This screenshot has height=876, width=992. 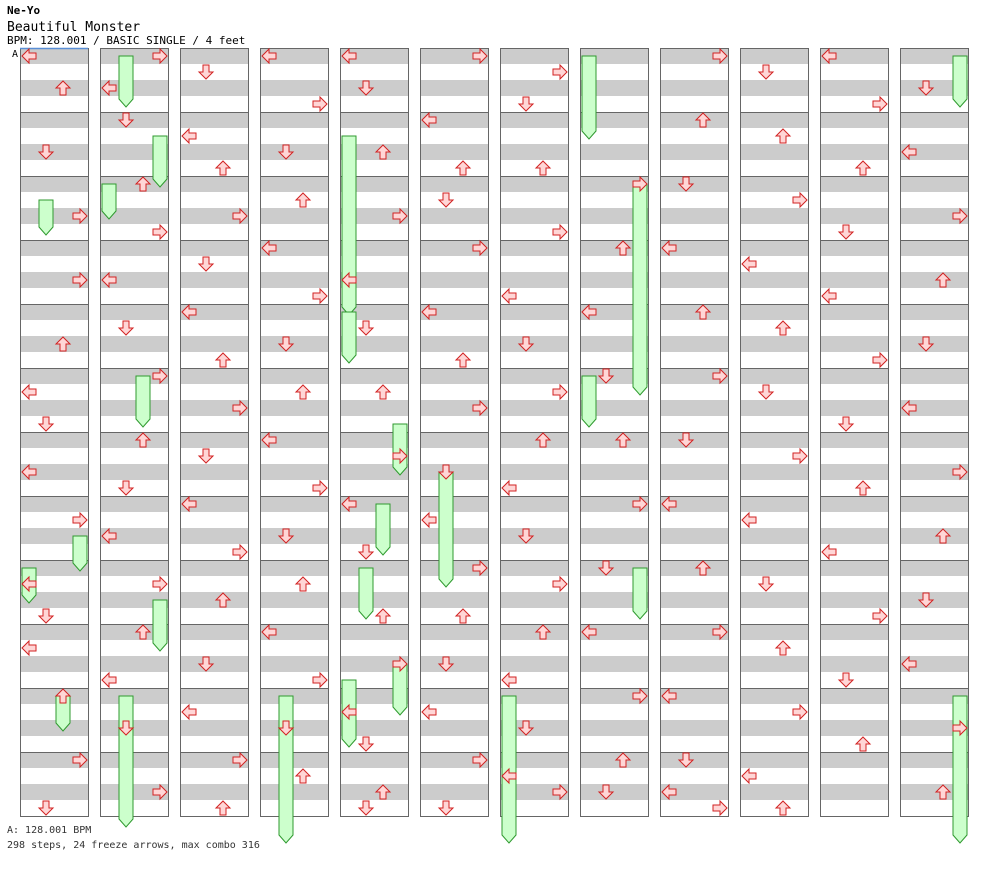 What do you see at coordinates (15, 54) in the screenshot?
I see `bpm-marker: A` at bounding box center [15, 54].